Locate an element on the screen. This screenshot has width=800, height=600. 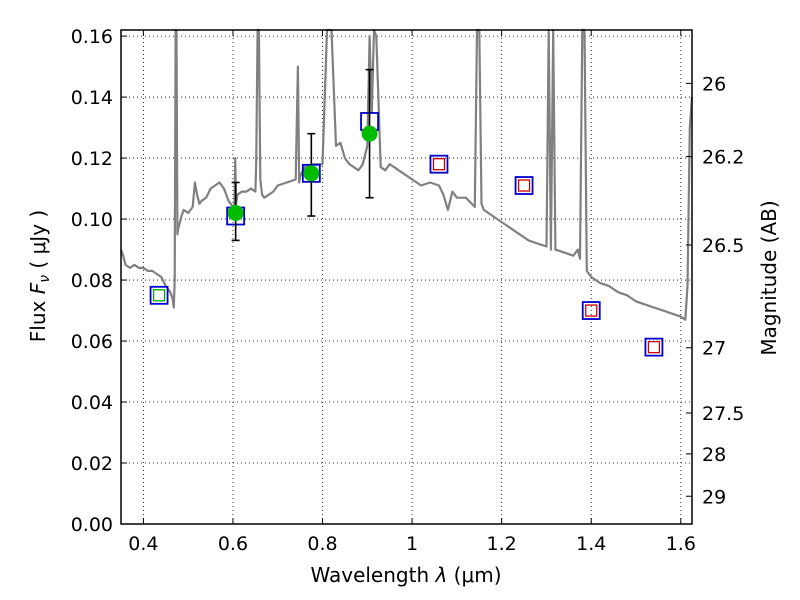
y-tick-label: 0.14 is located at coordinates (92, 98).